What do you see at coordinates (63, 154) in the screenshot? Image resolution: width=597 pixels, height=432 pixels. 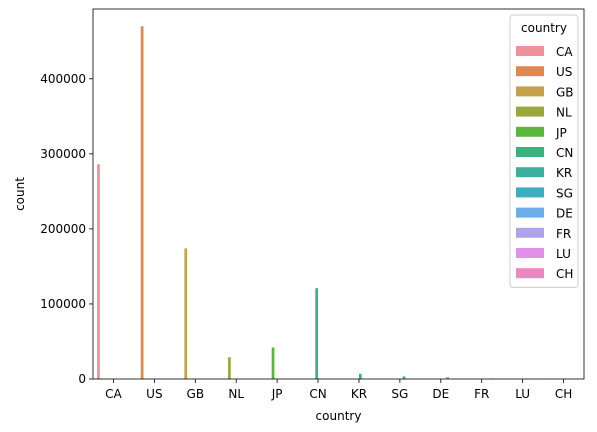 I see `y-tick-label: 300000` at bounding box center [63, 154].